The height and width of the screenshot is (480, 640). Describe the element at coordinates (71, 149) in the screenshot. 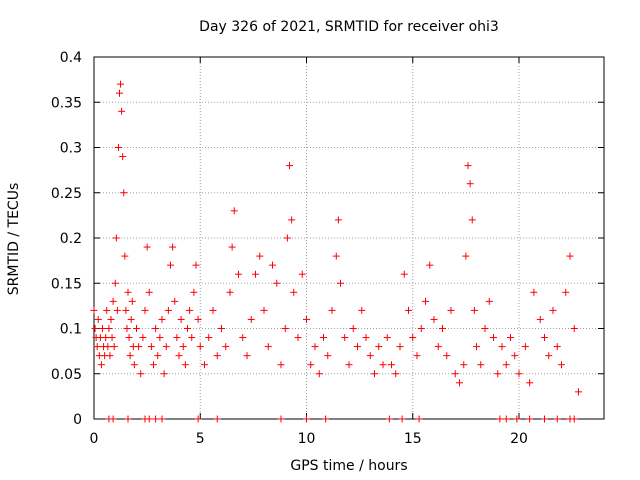

I see `y-tick-label: 0.3` at that location.